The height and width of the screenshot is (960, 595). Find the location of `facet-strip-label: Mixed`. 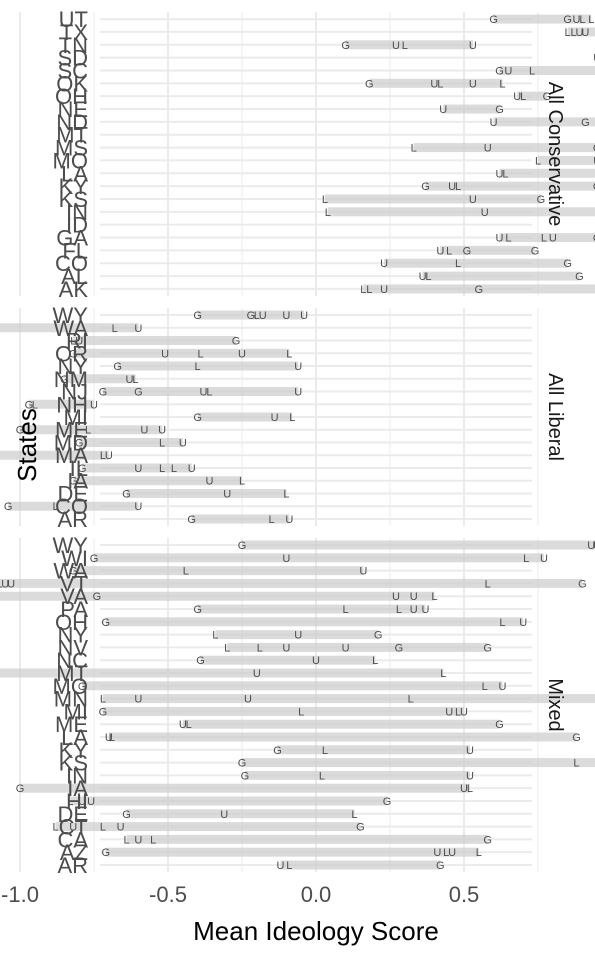

facet-strip-label: Mixed is located at coordinates (555, 704).